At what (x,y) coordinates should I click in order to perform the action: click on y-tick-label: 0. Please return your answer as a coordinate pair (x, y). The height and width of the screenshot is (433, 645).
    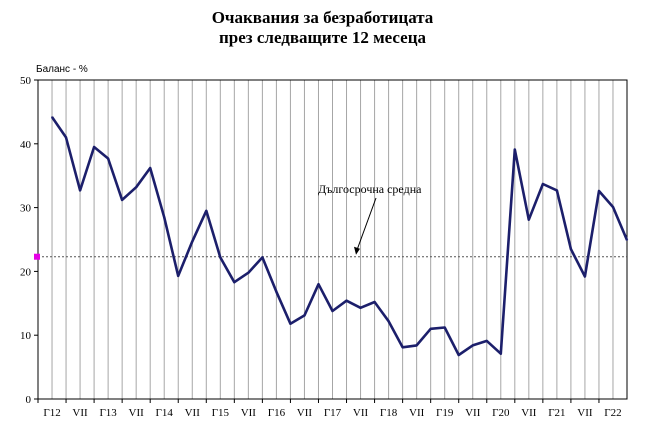
    Looking at the image, I should click on (29, 400).